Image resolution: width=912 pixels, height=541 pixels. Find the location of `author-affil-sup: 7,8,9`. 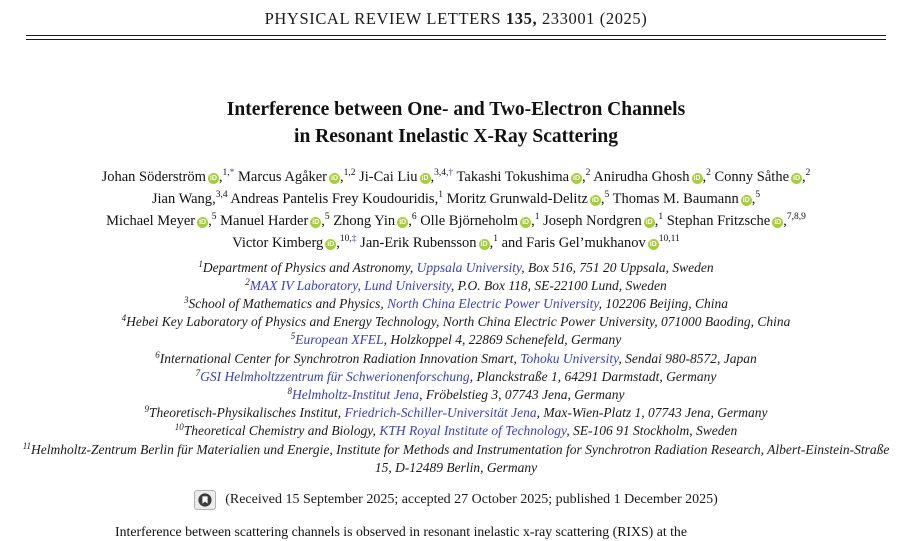

author-affil-sup: 7,8,9 is located at coordinates (796, 216).